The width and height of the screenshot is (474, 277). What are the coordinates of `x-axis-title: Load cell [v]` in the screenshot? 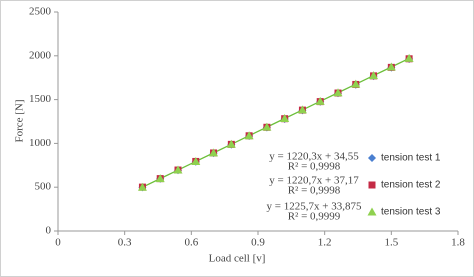 It's located at (237, 259).